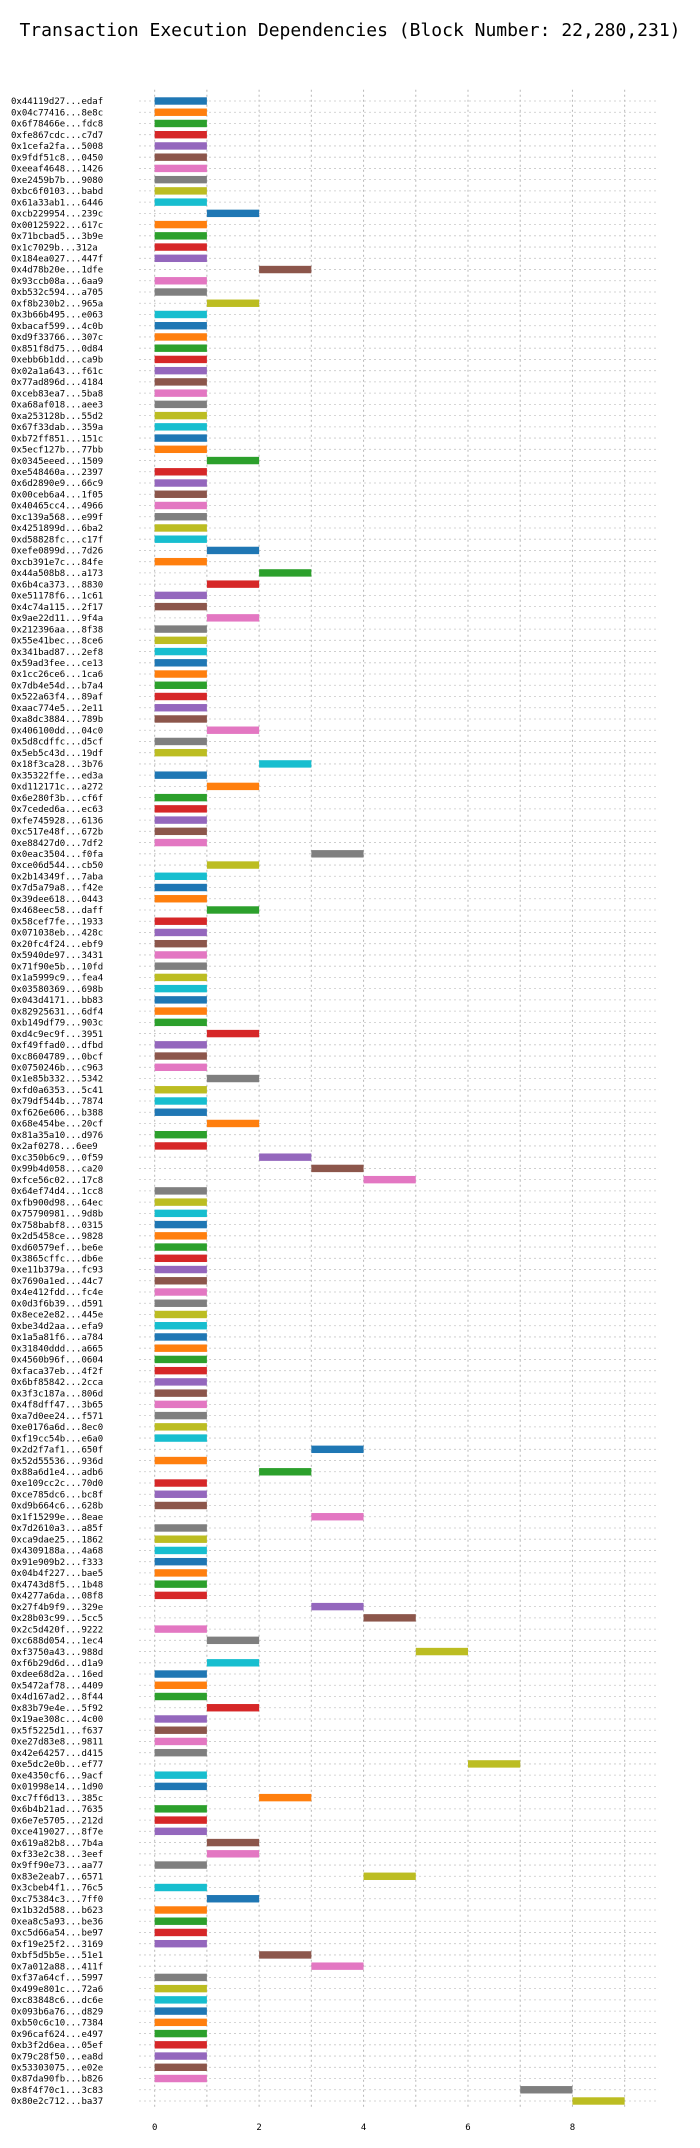  What do you see at coordinates (57, 698) in the screenshot?
I see `transaction-label: 0x522a63f4...89af` at bounding box center [57, 698].